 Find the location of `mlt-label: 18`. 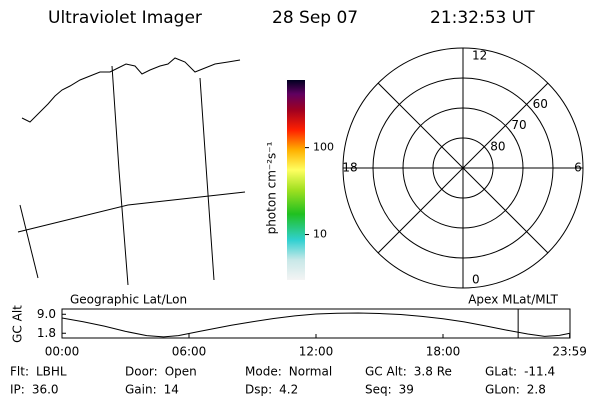

mlt-label: 18 is located at coordinates (349, 168).